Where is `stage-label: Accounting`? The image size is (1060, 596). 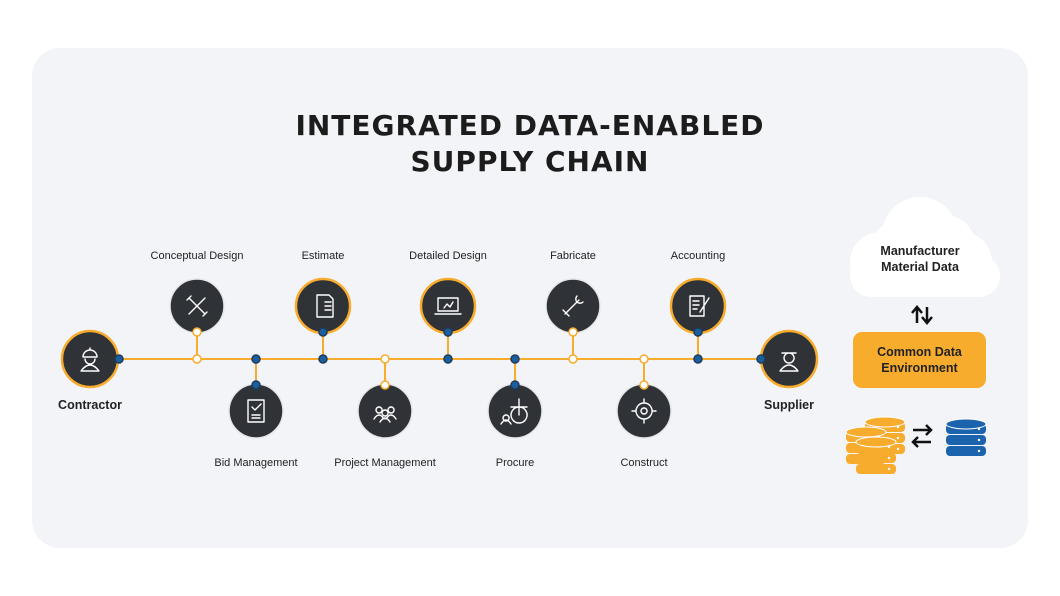 stage-label: Accounting is located at coordinates (698, 256).